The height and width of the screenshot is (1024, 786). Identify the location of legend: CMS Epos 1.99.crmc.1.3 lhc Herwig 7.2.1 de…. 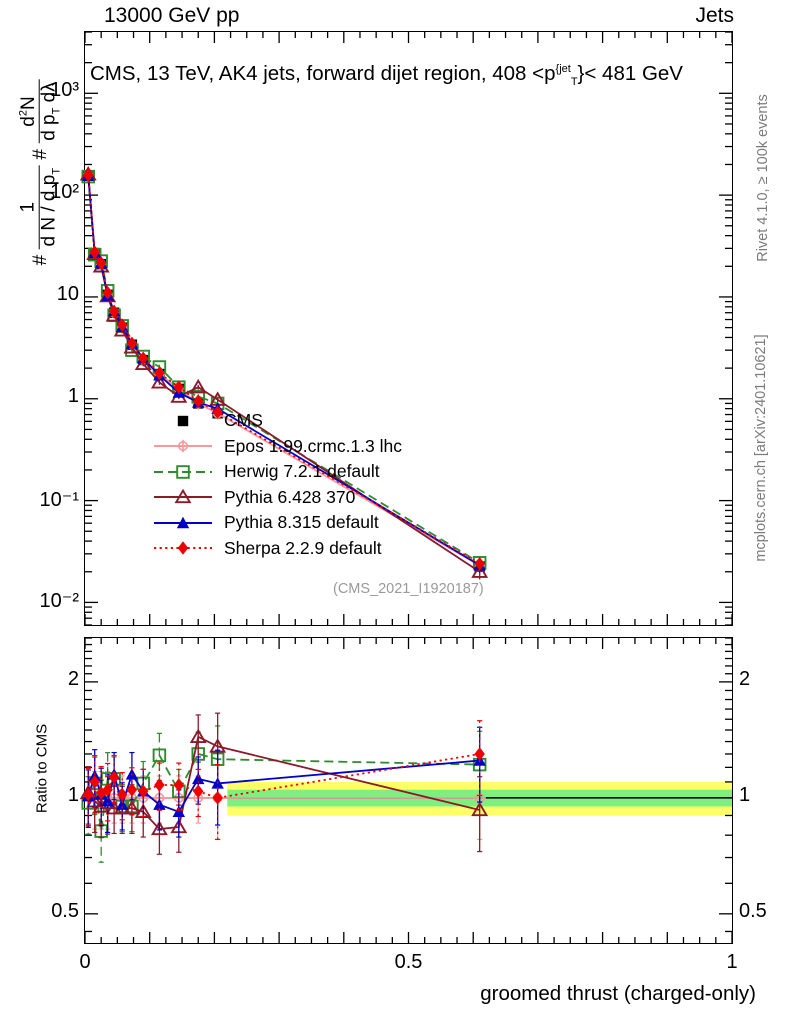
(277, 484).